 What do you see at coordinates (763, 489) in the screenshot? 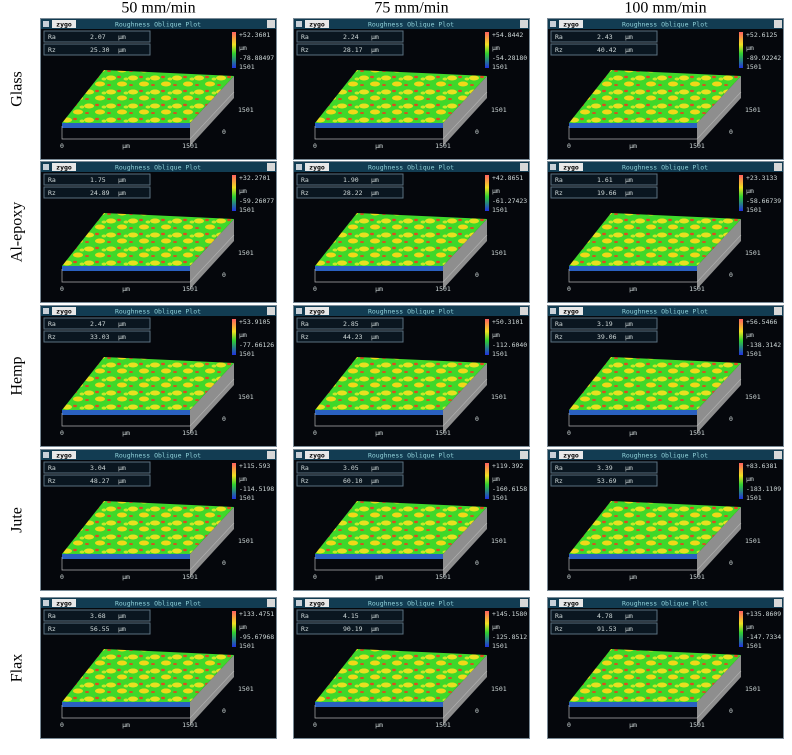
I see `scale-min: -183.1109` at bounding box center [763, 489].